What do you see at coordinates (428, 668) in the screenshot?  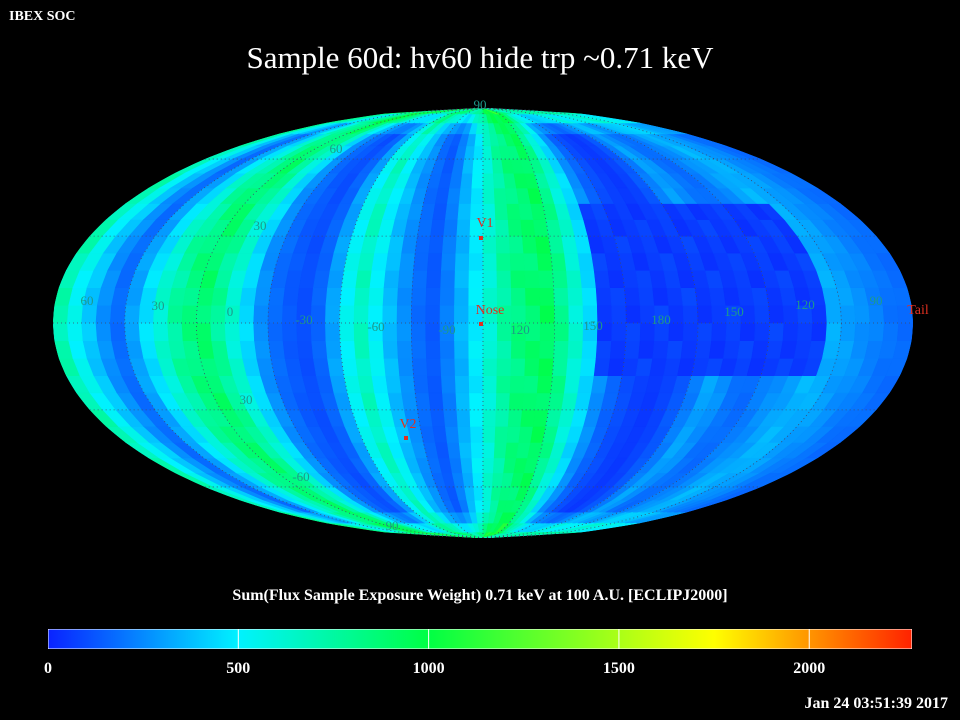 I see `colorbar-tick-label: 1000` at bounding box center [428, 668].